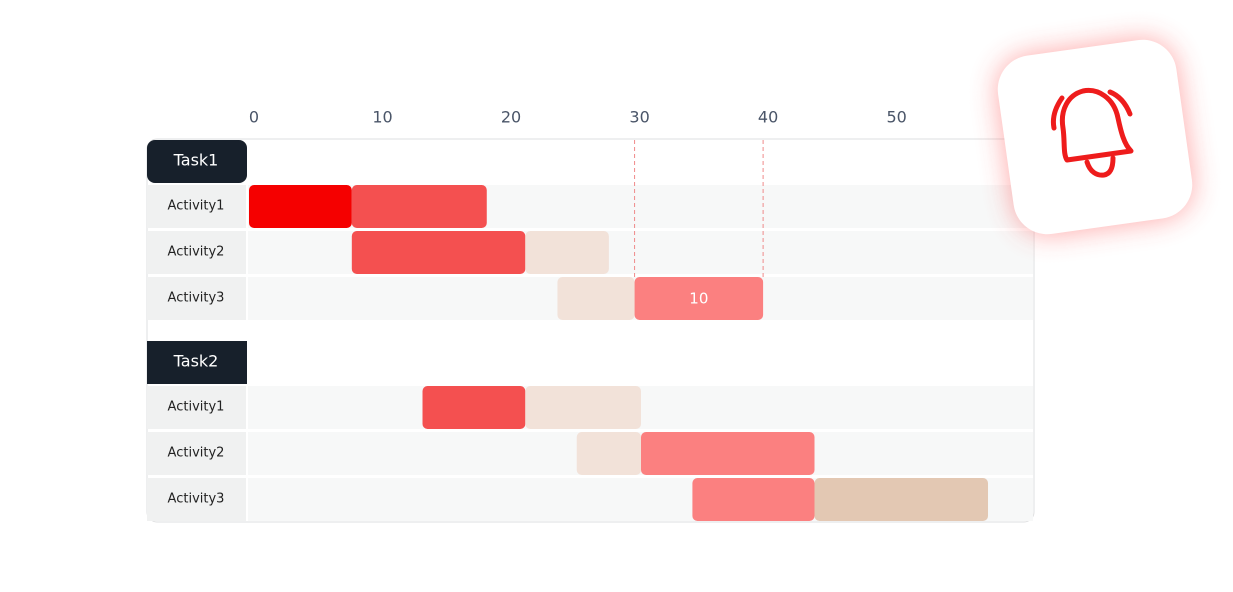 This screenshot has width=1233, height=592. I want to click on task-name: Task2, so click(196, 361).